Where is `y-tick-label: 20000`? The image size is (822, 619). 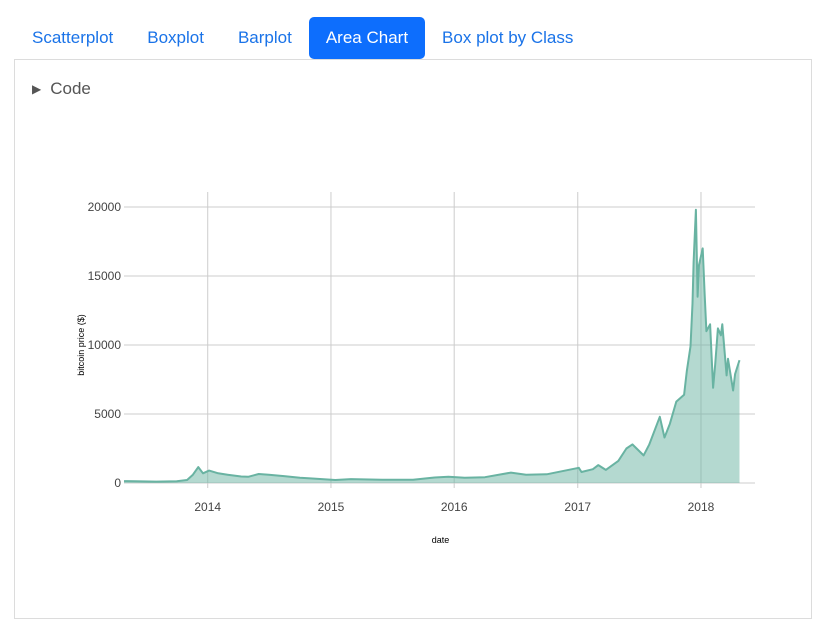 y-tick-label: 20000 is located at coordinates (105, 207).